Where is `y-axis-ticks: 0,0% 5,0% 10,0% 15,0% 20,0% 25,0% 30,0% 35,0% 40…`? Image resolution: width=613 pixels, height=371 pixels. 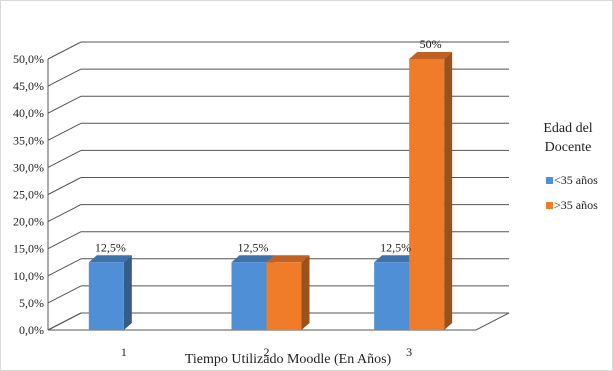
y-axis-ticks: 0,0% 5,0% 10,0% 15,0% 20,0% 25,0% 30,0% 35,0% 40… is located at coordinates (28, 194).